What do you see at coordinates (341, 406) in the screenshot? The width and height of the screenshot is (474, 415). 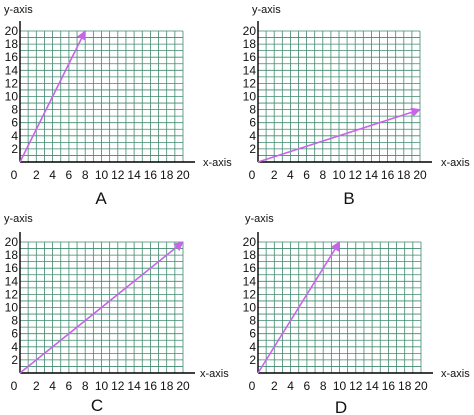 I see `chart-caption-d: D` at bounding box center [341, 406].